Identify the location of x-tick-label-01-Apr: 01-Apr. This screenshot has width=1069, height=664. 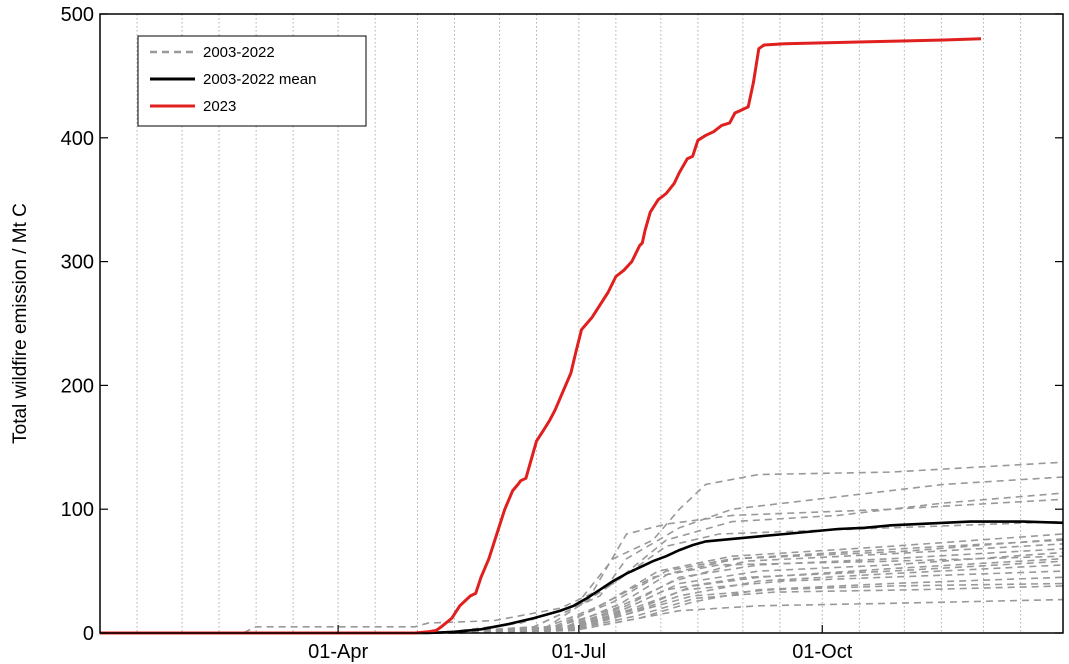
(338, 652).